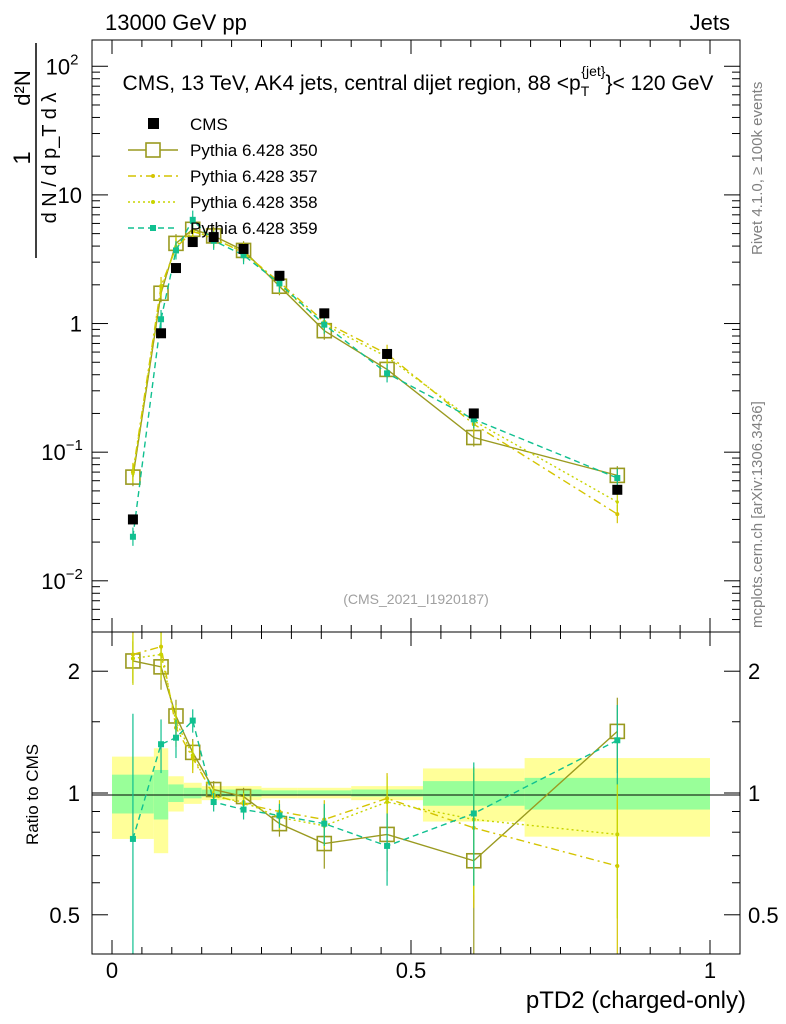 The height and width of the screenshot is (1024, 786). I want to click on xtick-label: 1, so click(710, 970).